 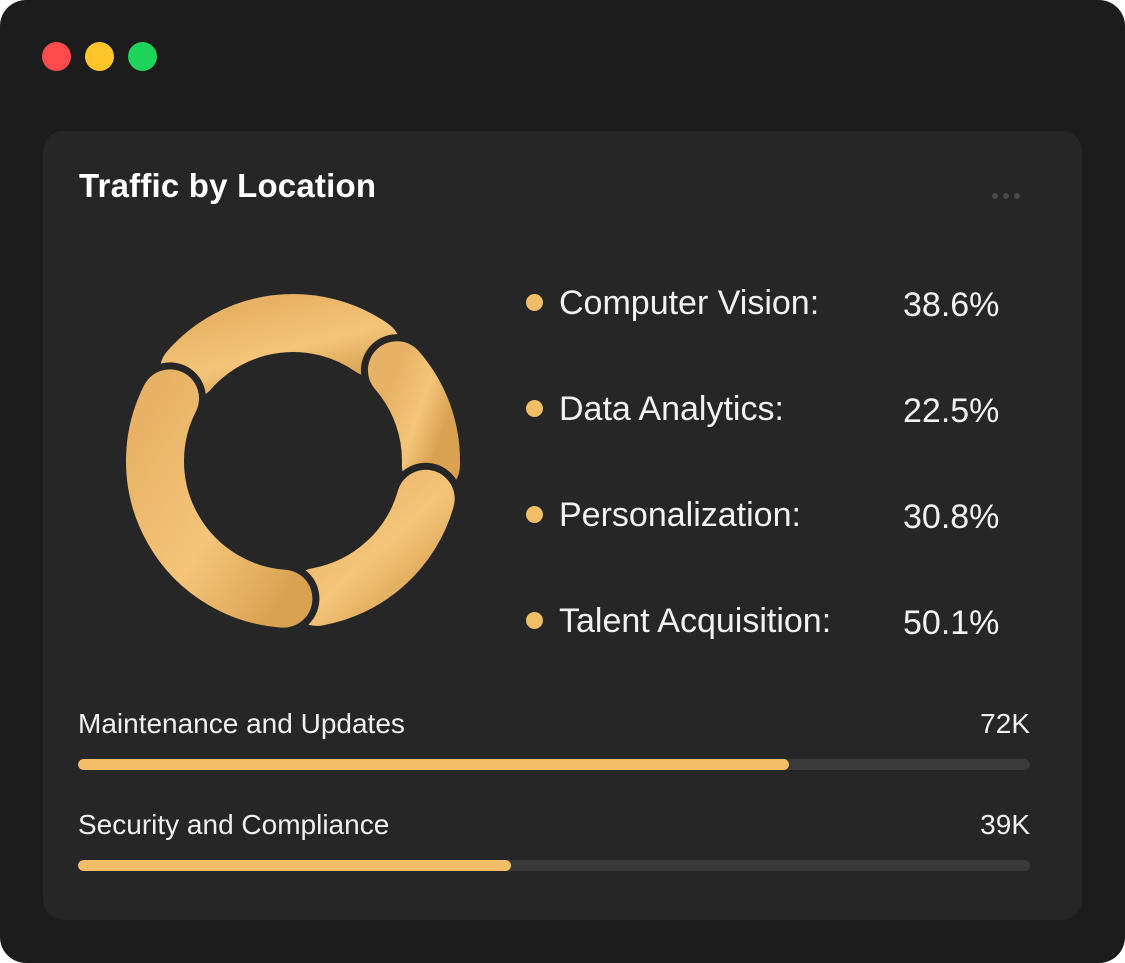 I want to click on donut-segment-talent-acquisition, so click(x=219, y=498).